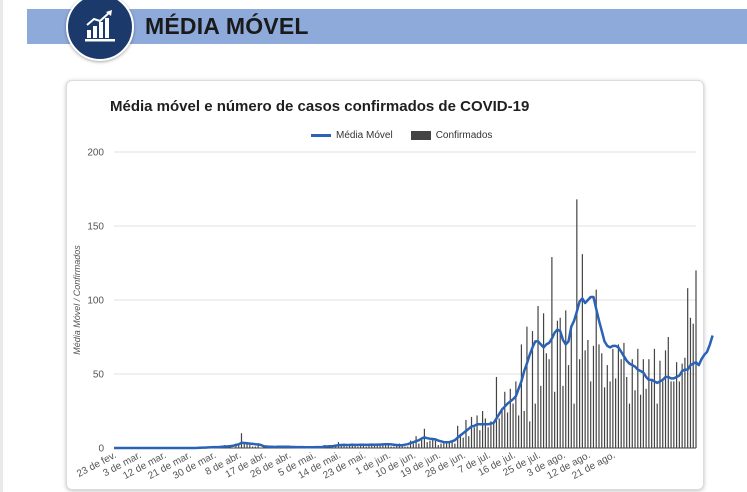  Describe the element at coordinates (387, 26) in the screenshot. I see `header-band` at that location.